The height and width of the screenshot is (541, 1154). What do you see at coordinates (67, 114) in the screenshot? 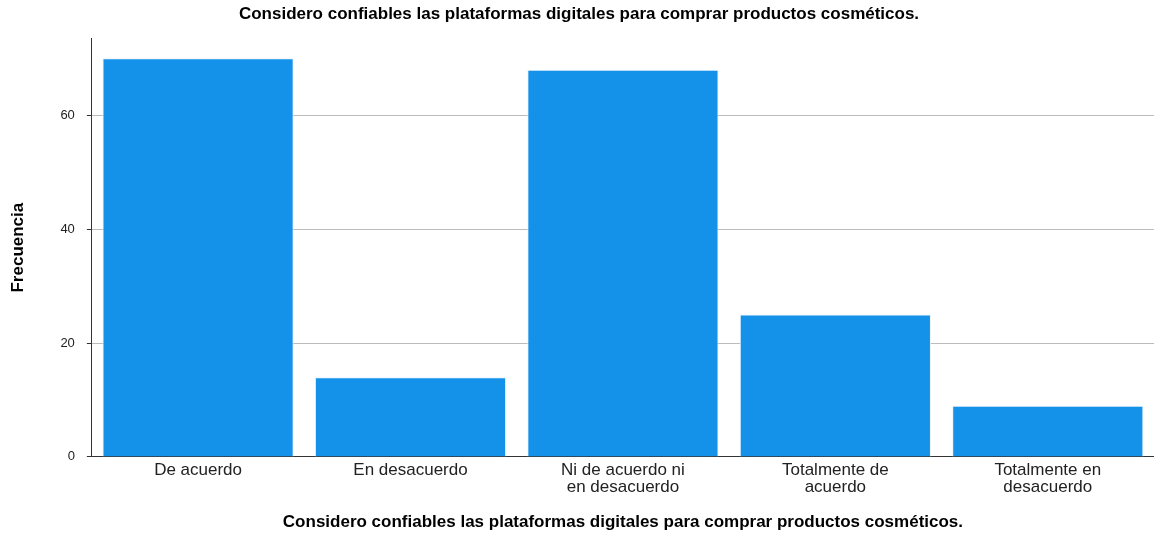
I see `y-tick-label: 60` at bounding box center [67, 114].